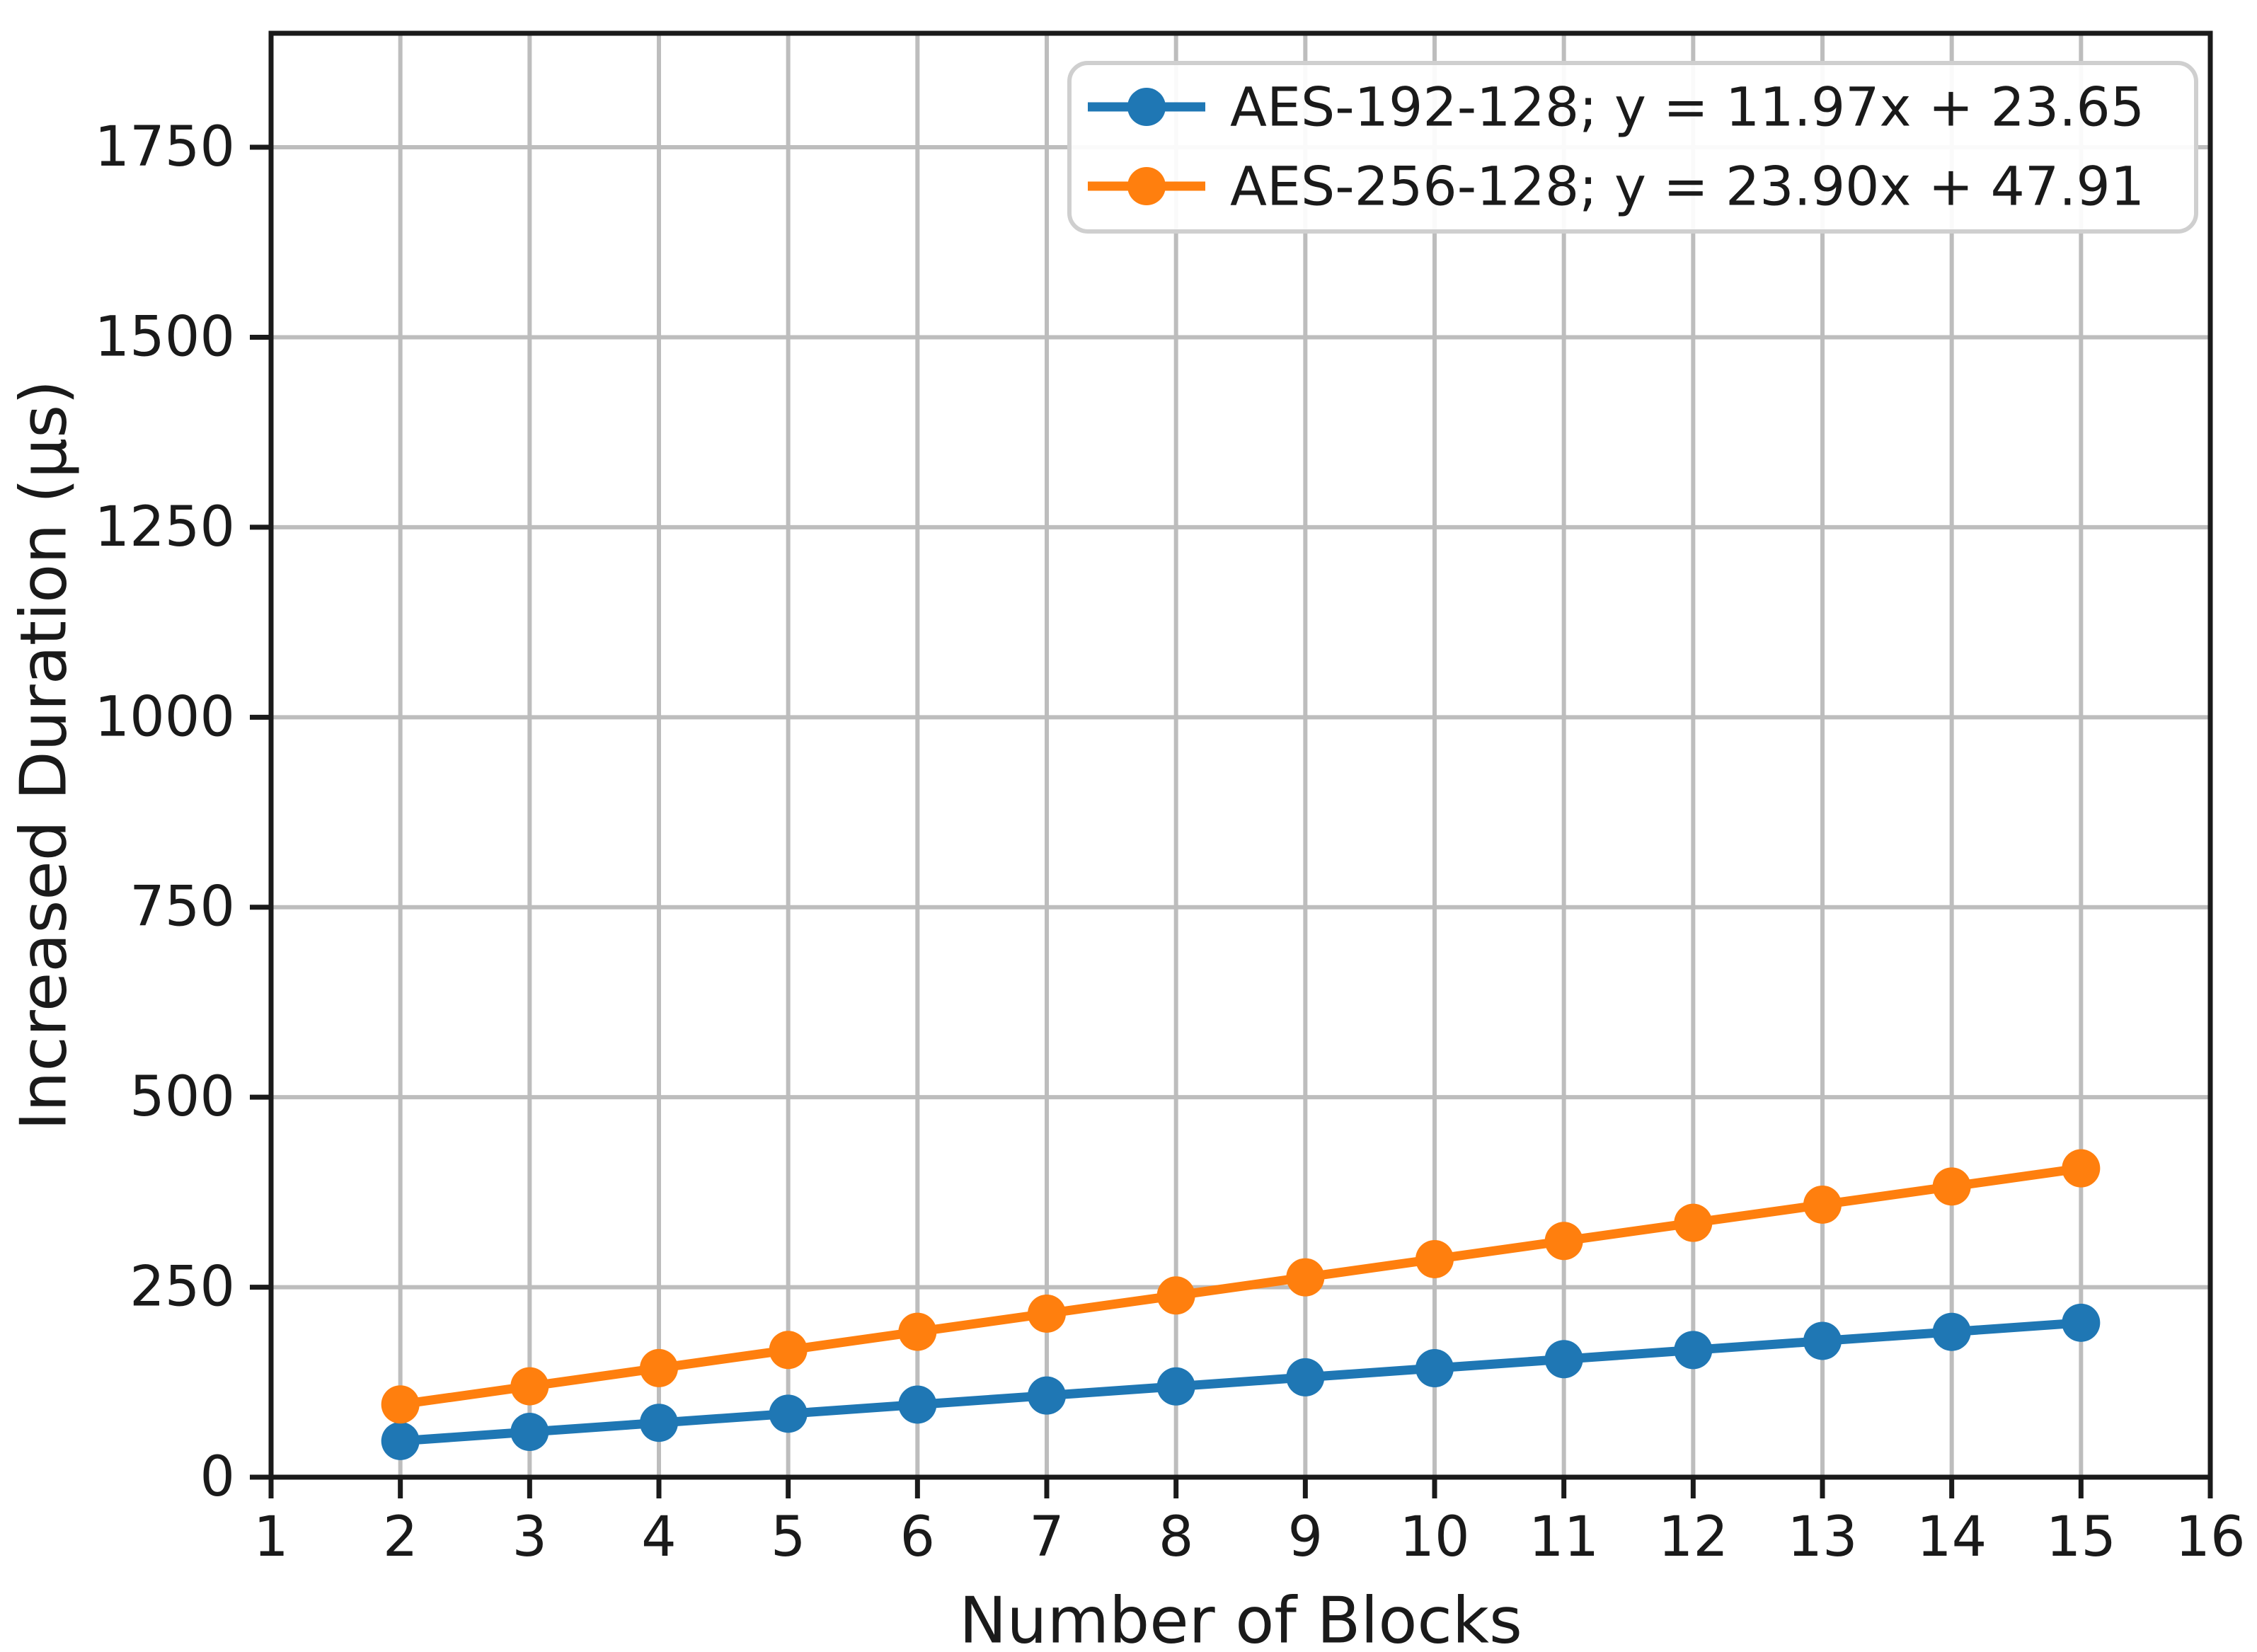 The height and width of the screenshot is (1652, 2257). I want to click on legend-entry: AES-256-128; y = 23.90x + 47.91, so click(1616, 187).